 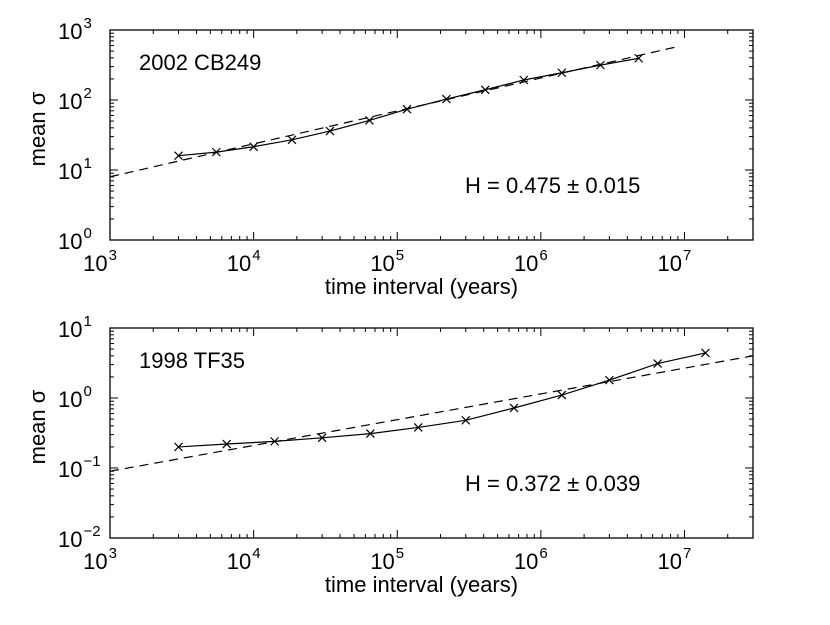 What do you see at coordinates (442, 400) in the screenshot?
I see `data-series-line` at bounding box center [442, 400].